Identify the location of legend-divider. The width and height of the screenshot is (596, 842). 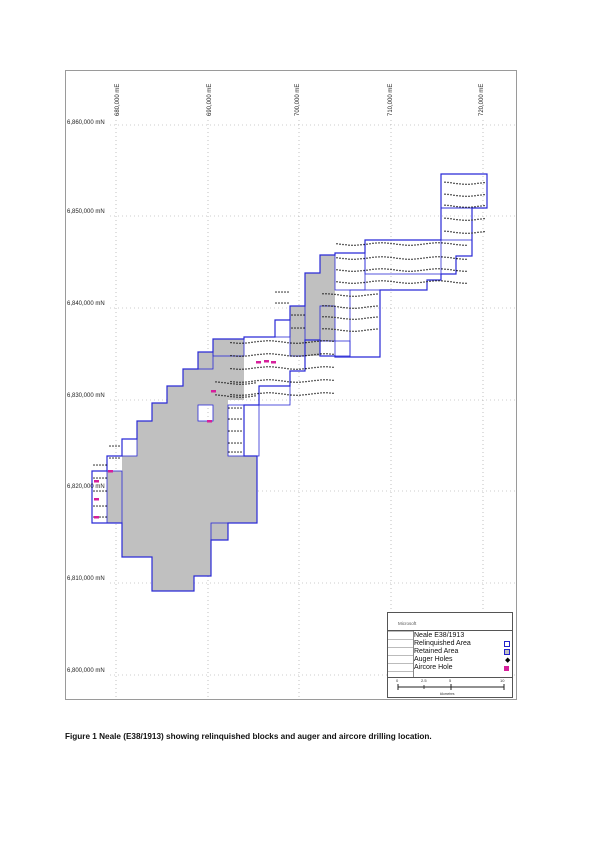
(450, 677).